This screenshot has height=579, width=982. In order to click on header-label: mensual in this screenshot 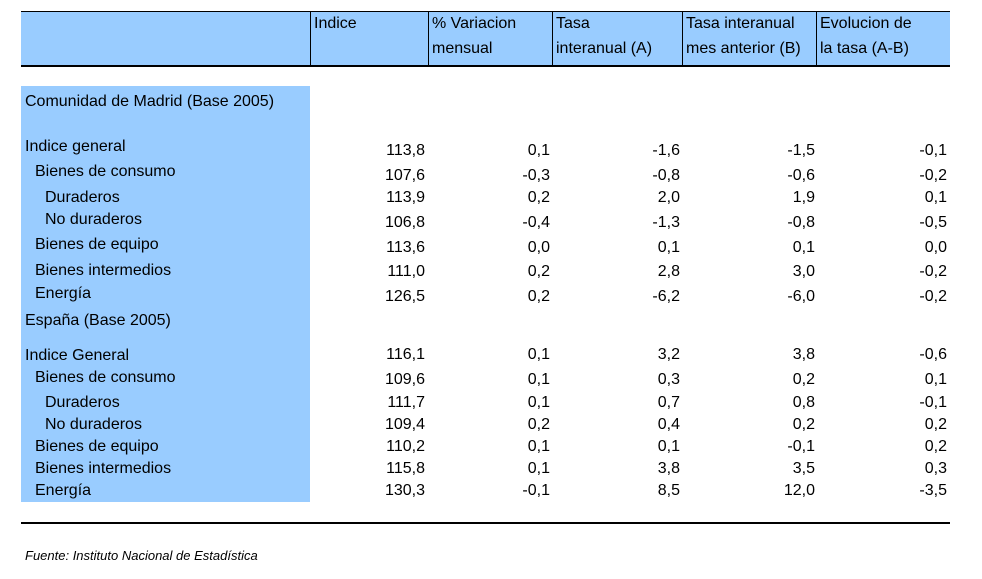, I will do `click(462, 48)`.